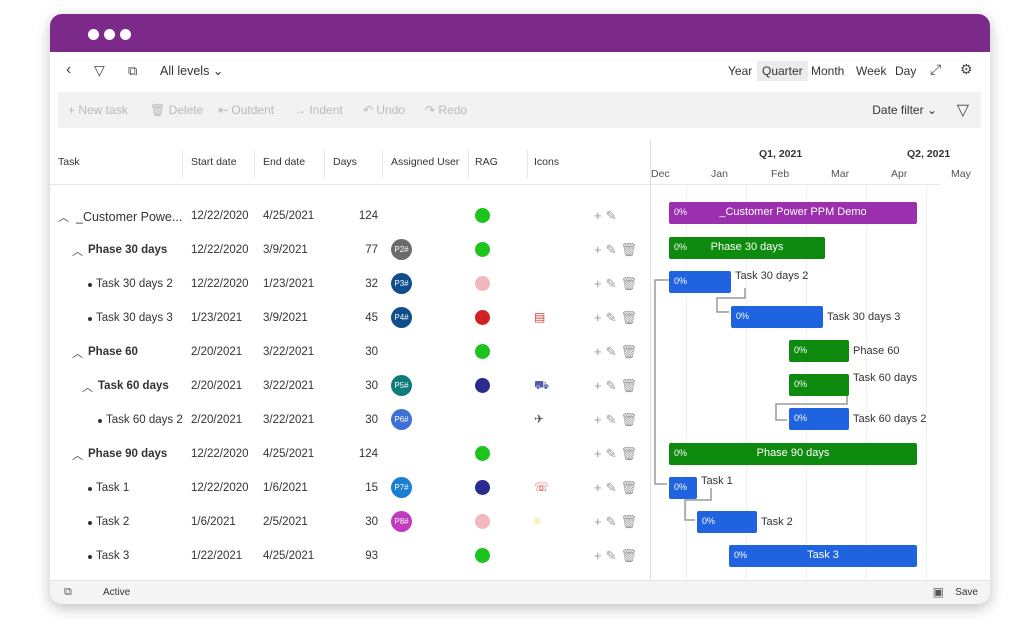 This screenshot has width=1024, height=636. What do you see at coordinates (69, 69) in the screenshot?
I see `back-icon: ‹` at bounding box center [69, 69].